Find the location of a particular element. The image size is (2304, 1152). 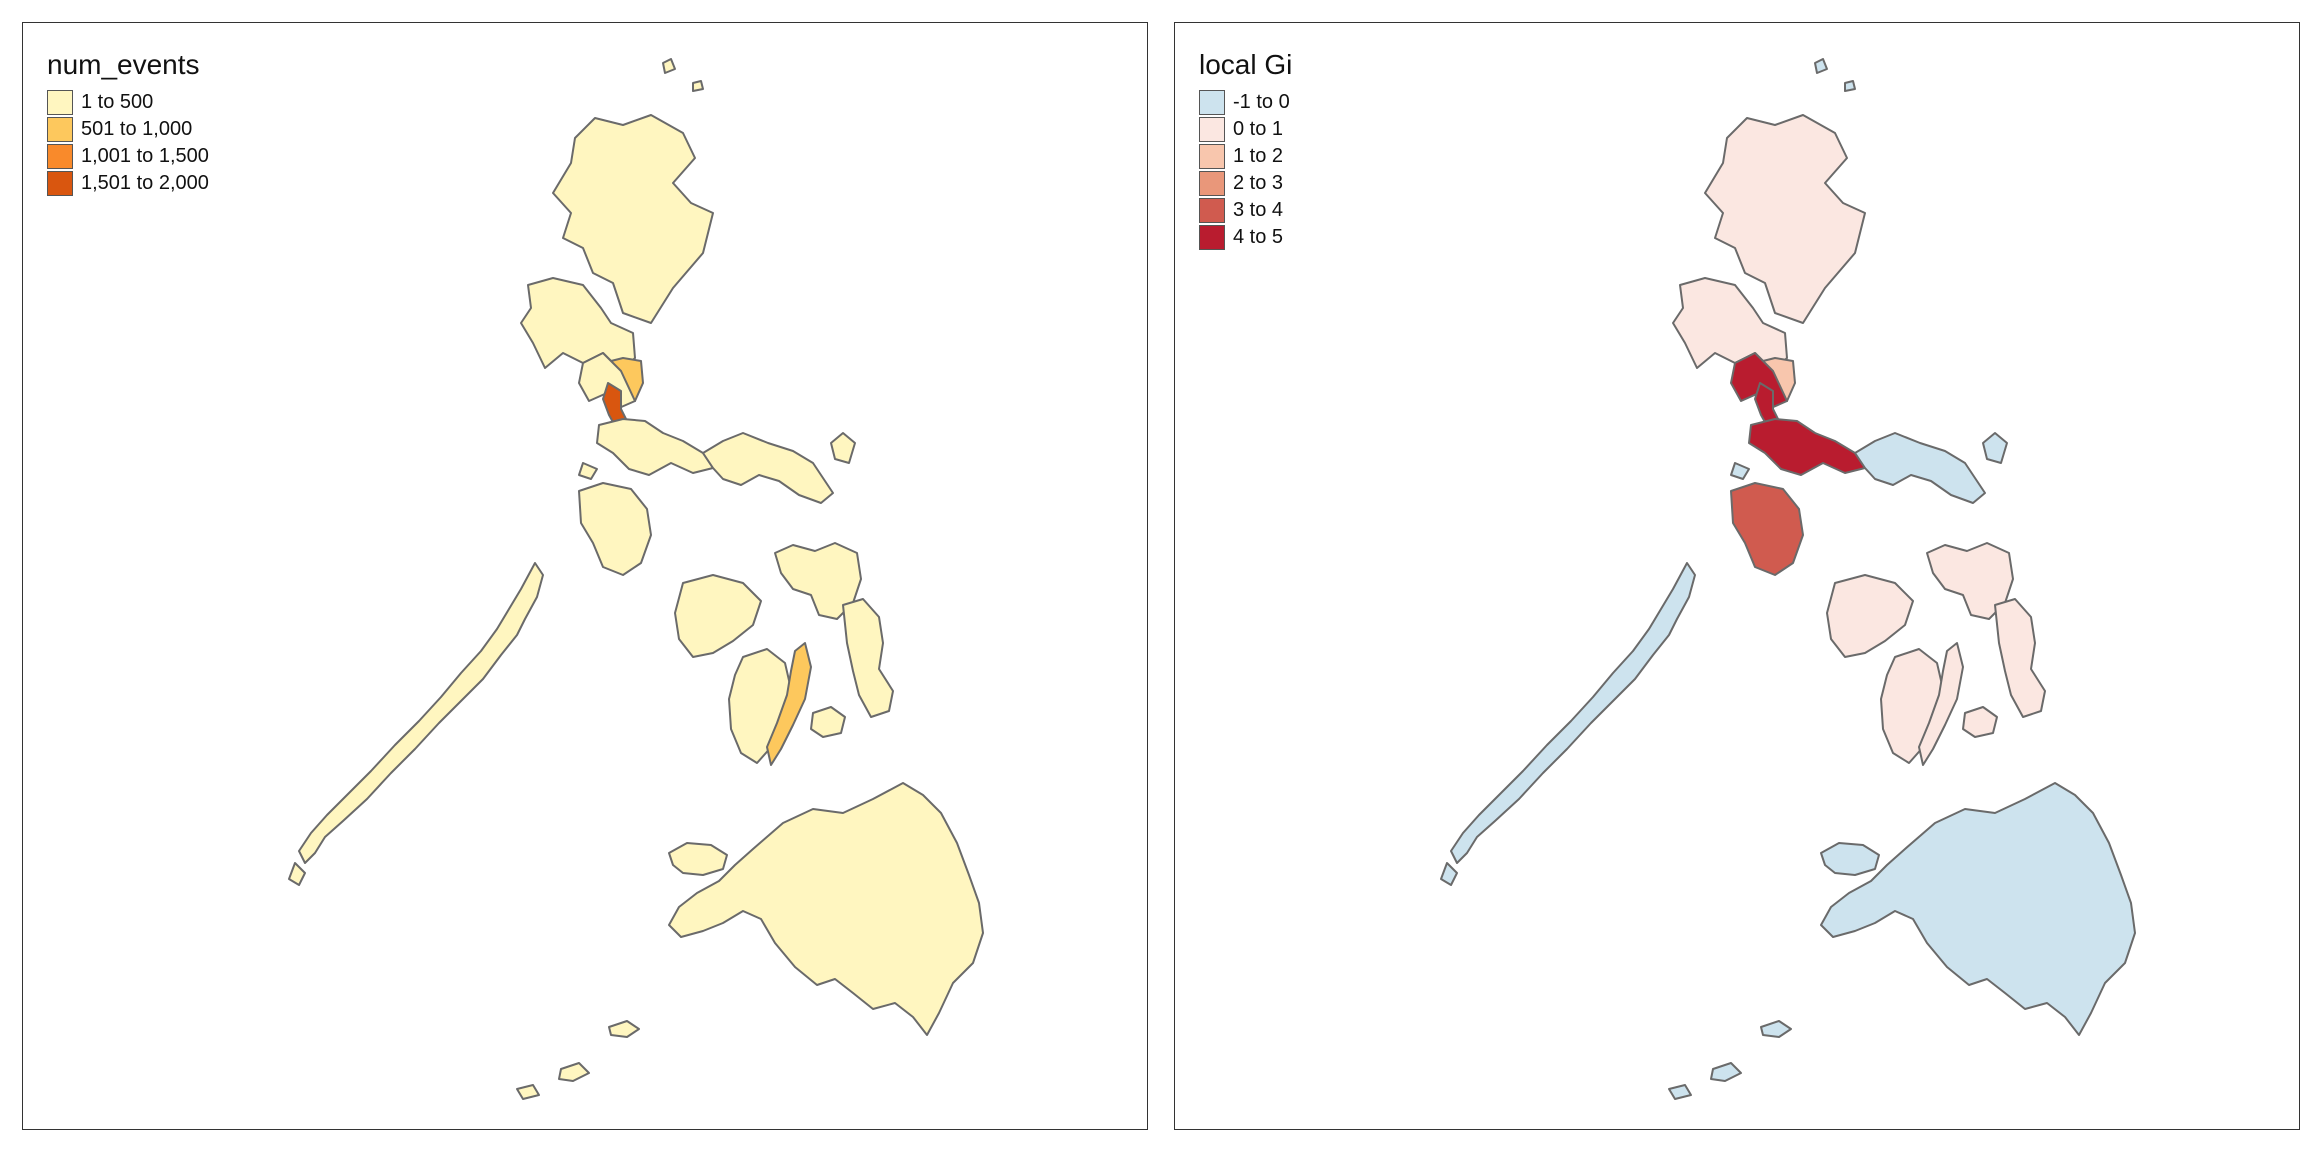

legend-label: 0 to 1 is located at coordinates (1258, 129).